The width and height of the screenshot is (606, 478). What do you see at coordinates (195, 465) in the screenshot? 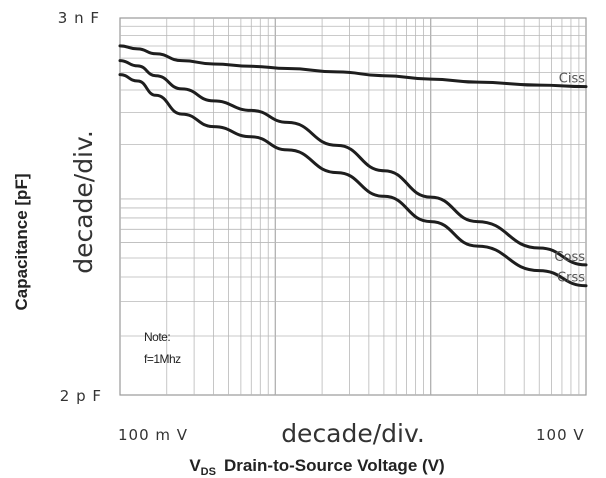
I see `x-axis-title-prefix: V` at bounding box center [195, 465].